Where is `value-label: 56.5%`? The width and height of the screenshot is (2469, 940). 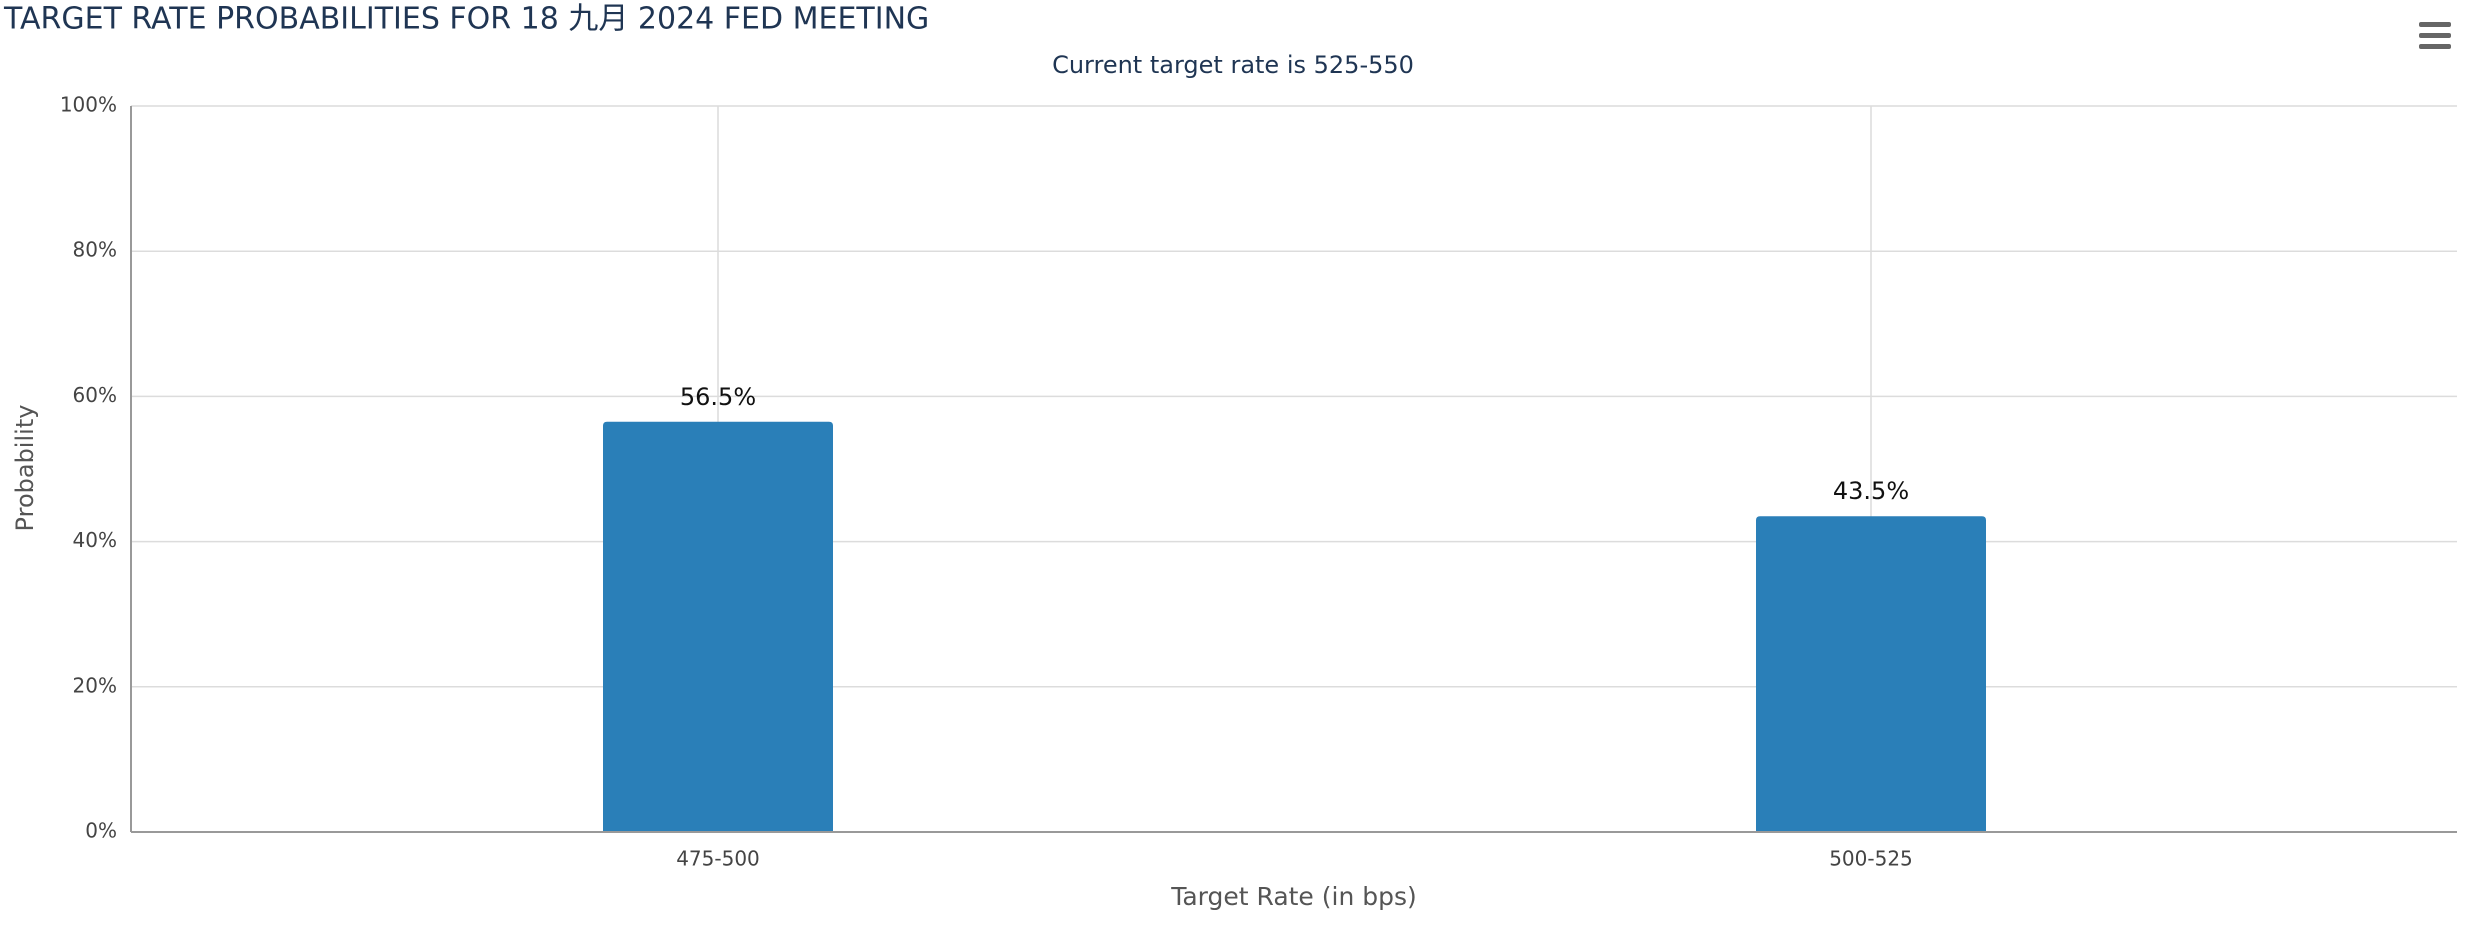 value-label: 56.5% is located at coordinates (718, 397).